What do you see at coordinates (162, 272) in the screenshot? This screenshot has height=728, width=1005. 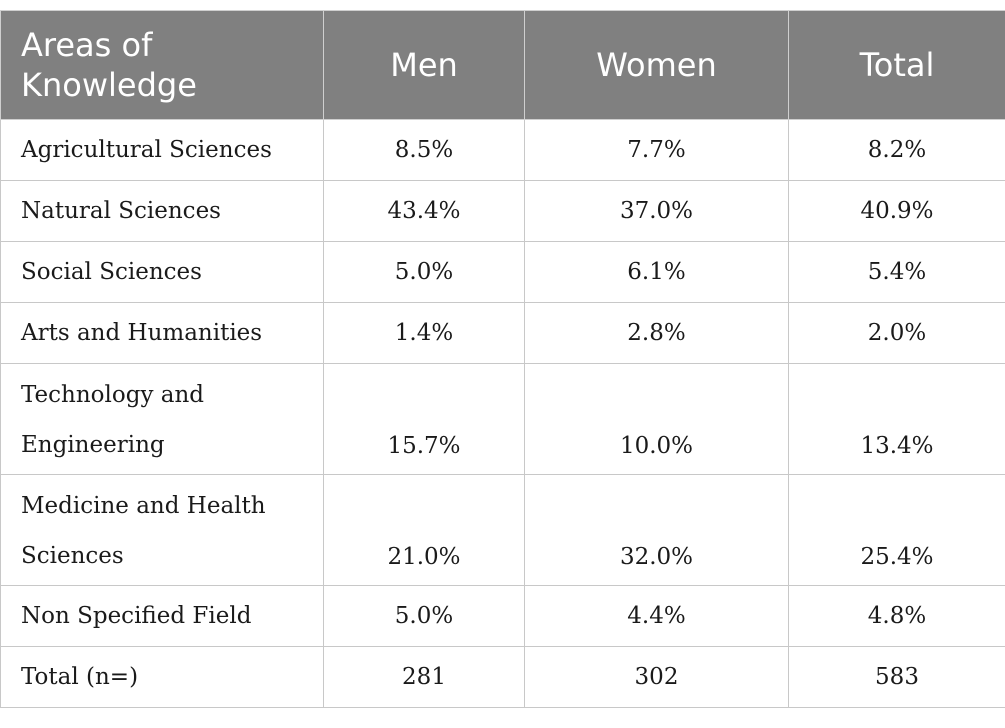 I see `row-area-label: Social Sciences` at bounding box center [162, 272].